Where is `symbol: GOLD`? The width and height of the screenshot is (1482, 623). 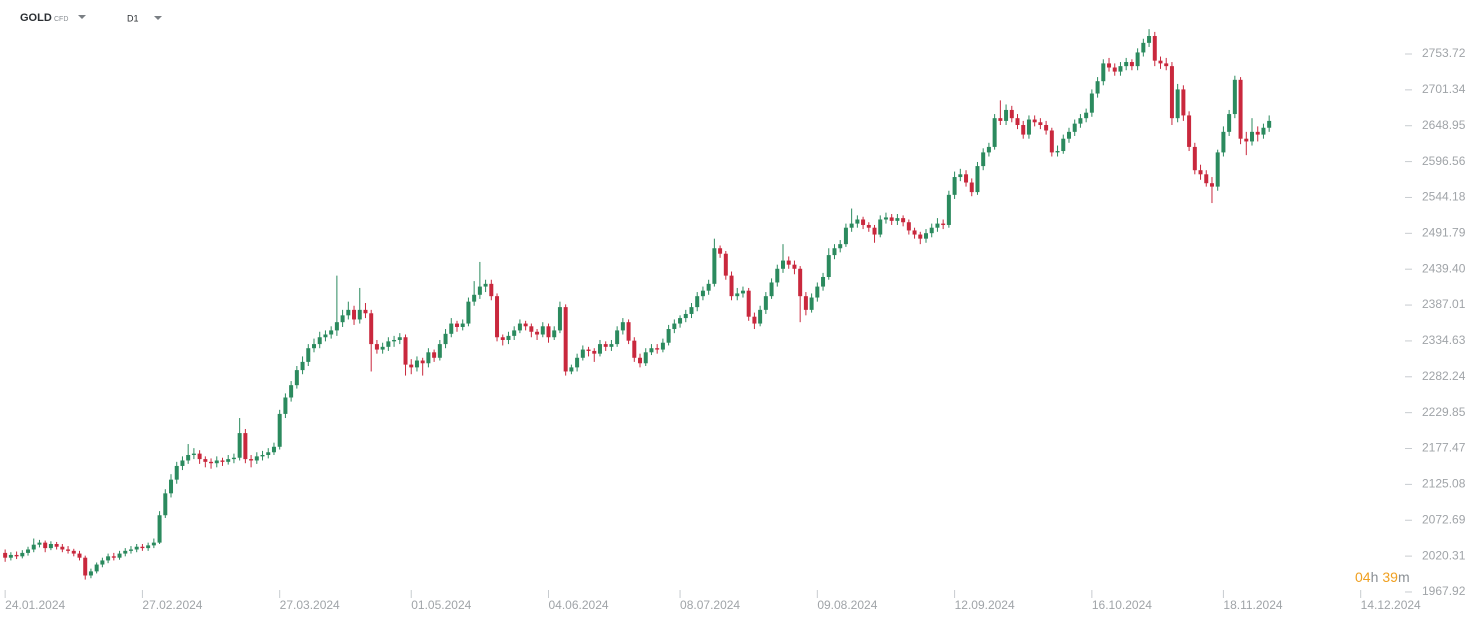 symbol: GOLD is located at coordinates (36, 18).